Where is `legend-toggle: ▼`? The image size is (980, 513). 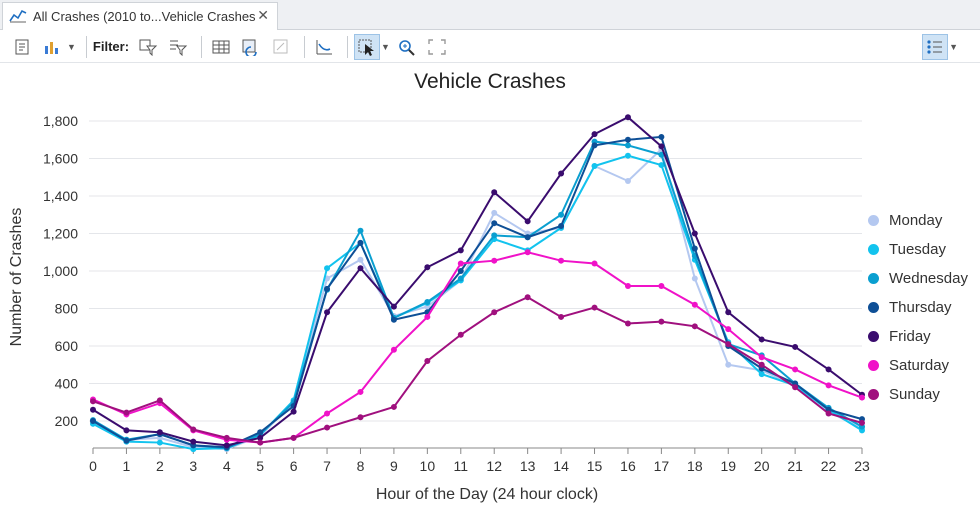
legend-toggle: ▼ is located at coordinates (942, 47).